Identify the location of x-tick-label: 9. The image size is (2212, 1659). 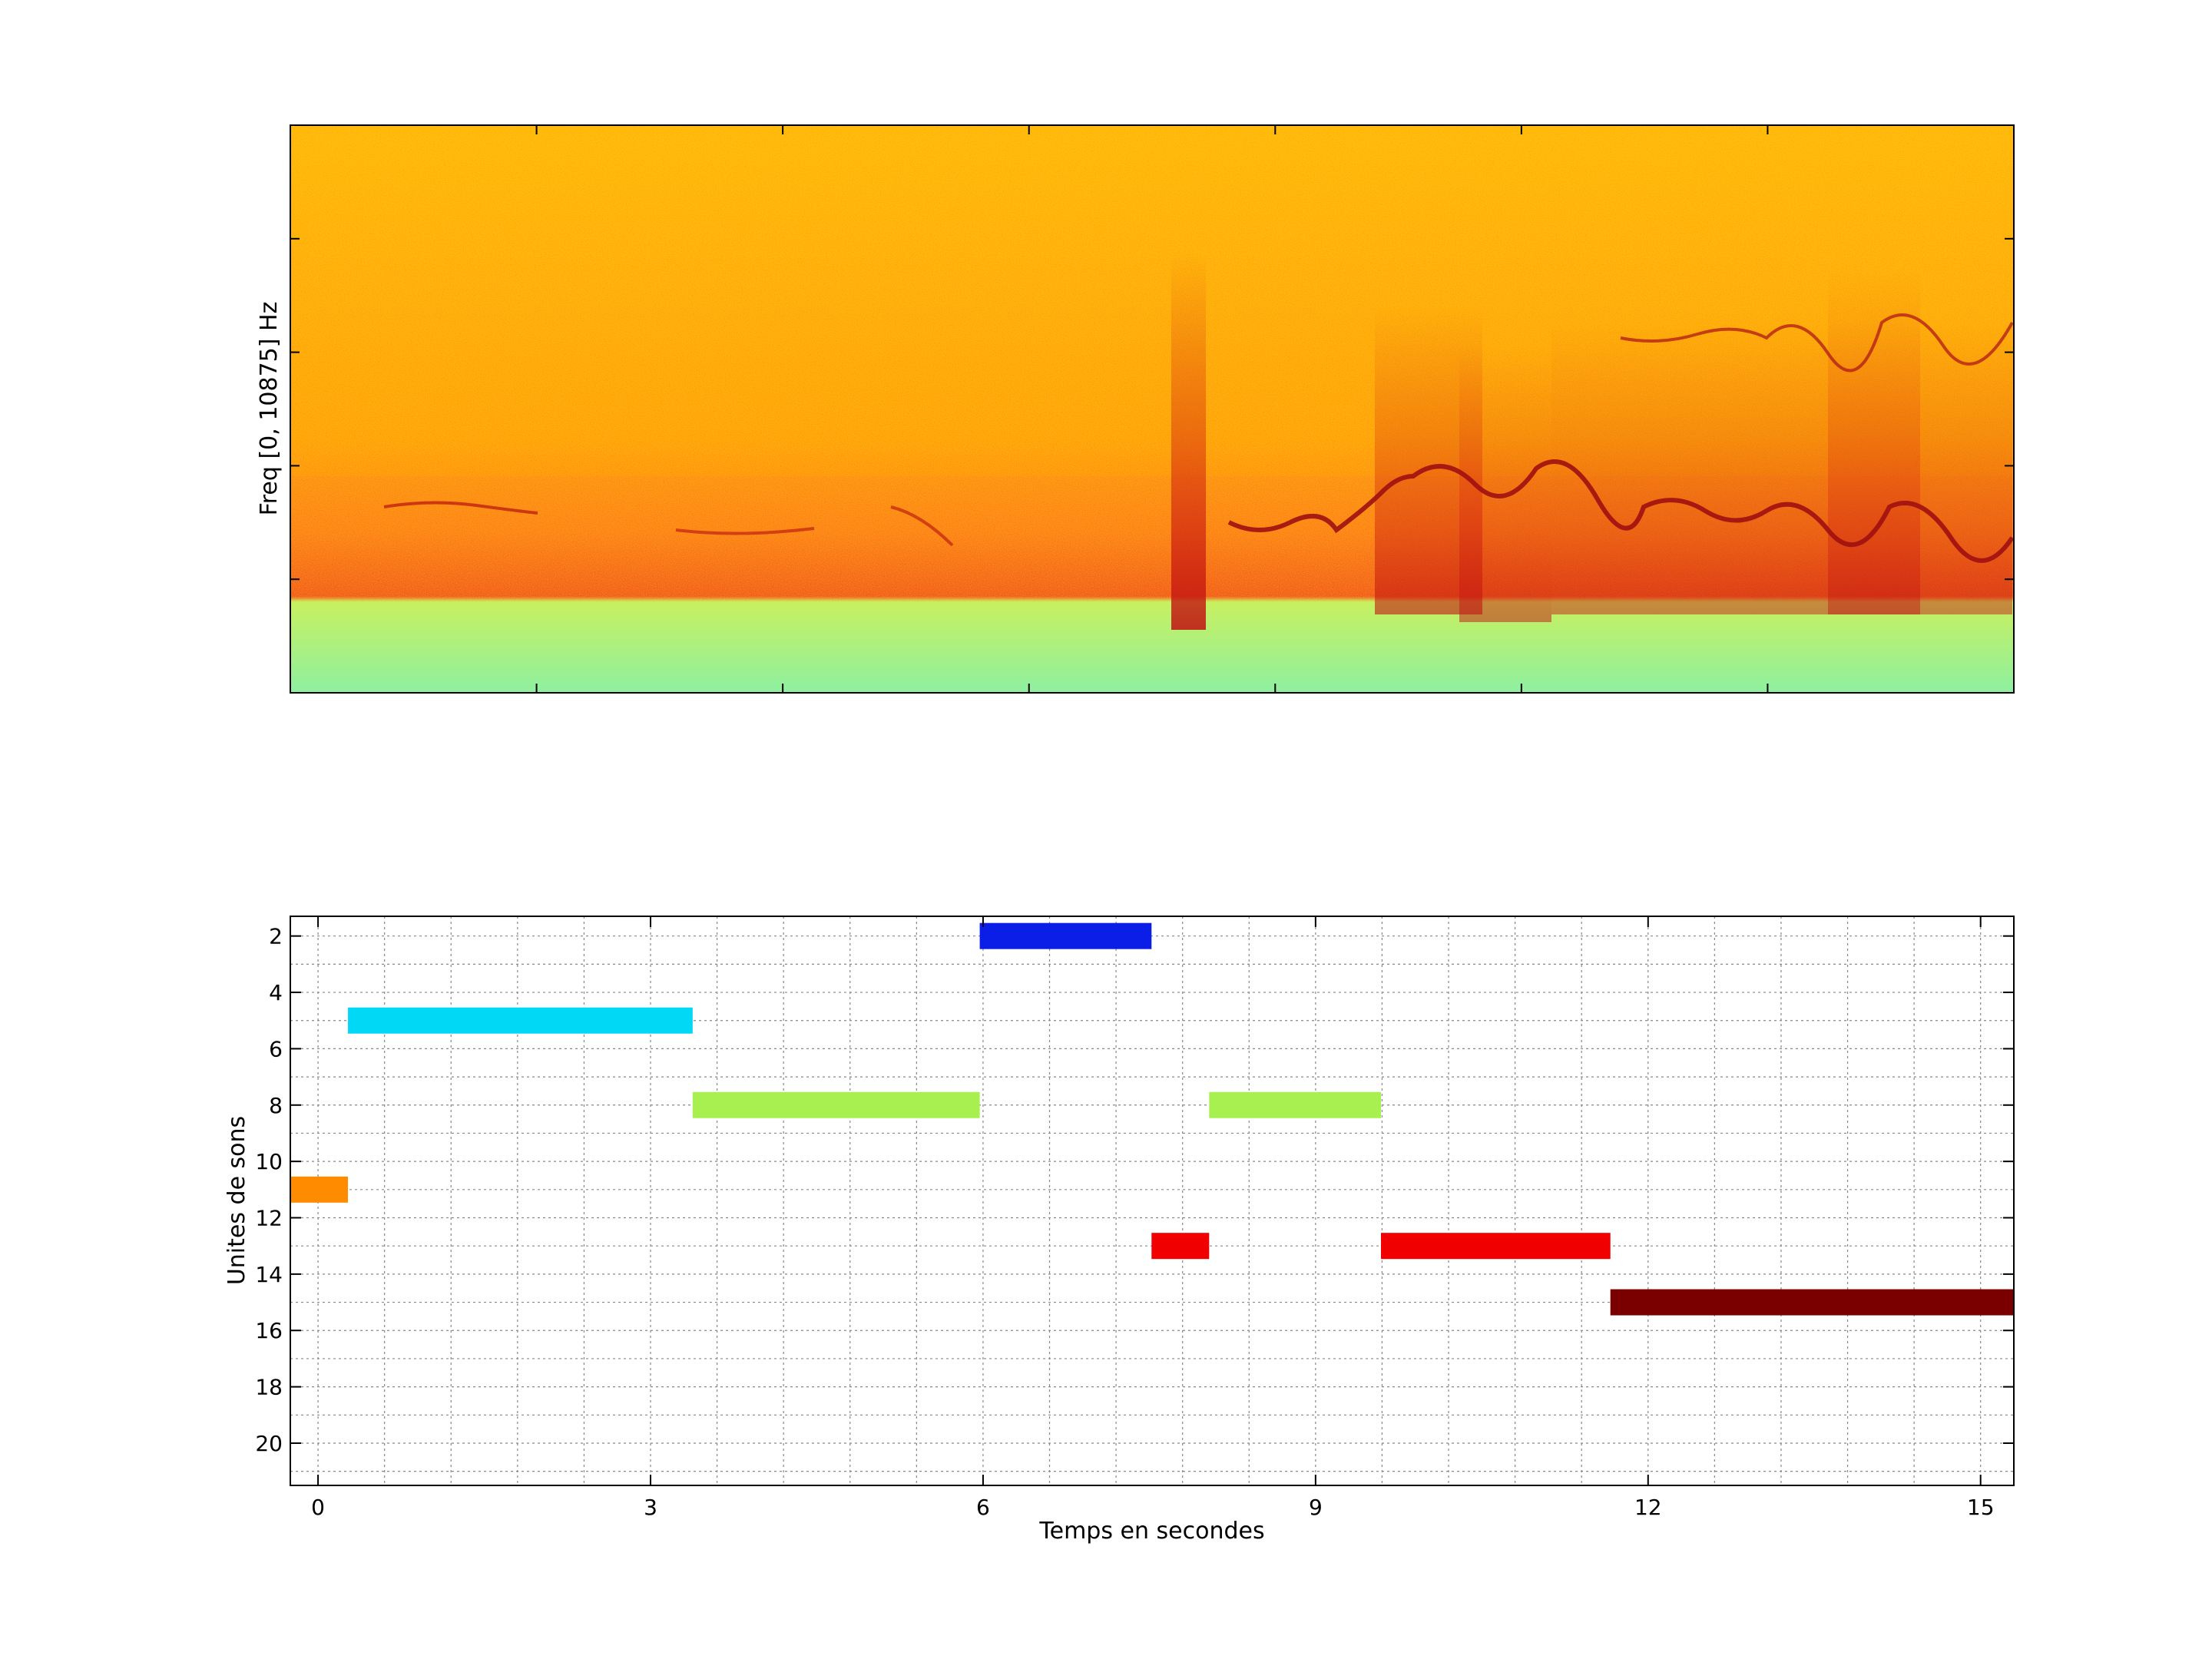
(1316, 1507).